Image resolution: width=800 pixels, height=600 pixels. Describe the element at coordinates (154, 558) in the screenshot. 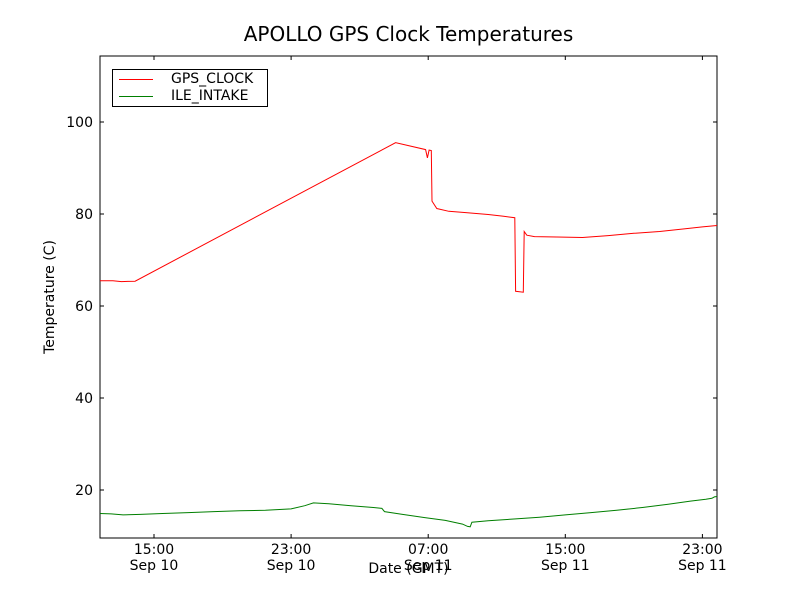

I see `x-tick-label: 15:00 Sep 10` at that location.